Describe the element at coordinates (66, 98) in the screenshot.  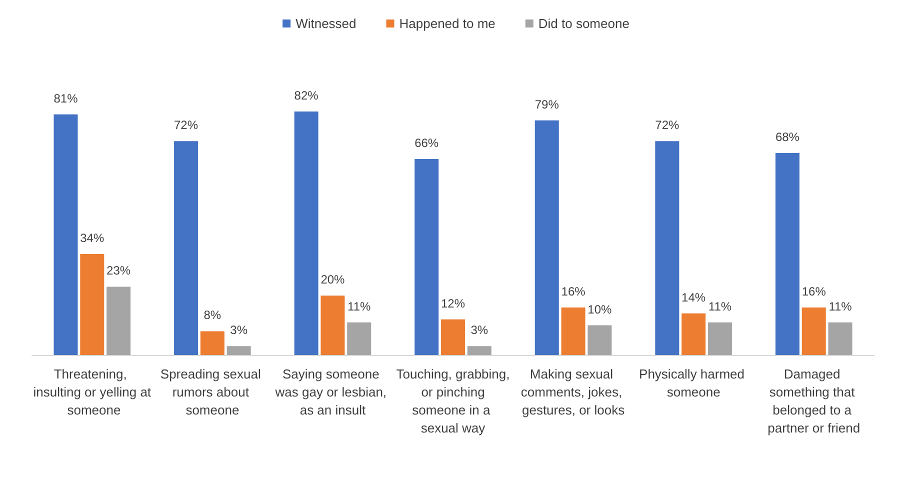
I see `data-label: 81%` at that location.